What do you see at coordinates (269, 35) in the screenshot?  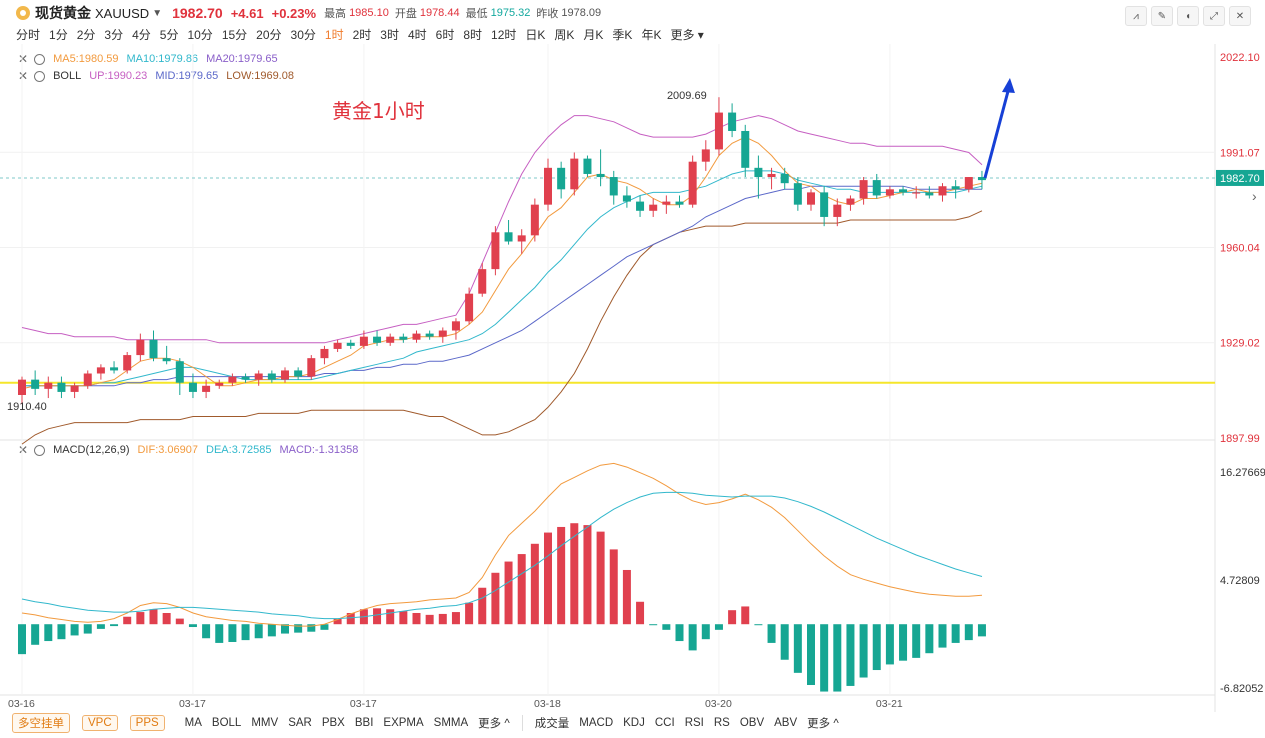 I see `timeframe-8: 20分` at bounding box center [269, 35].